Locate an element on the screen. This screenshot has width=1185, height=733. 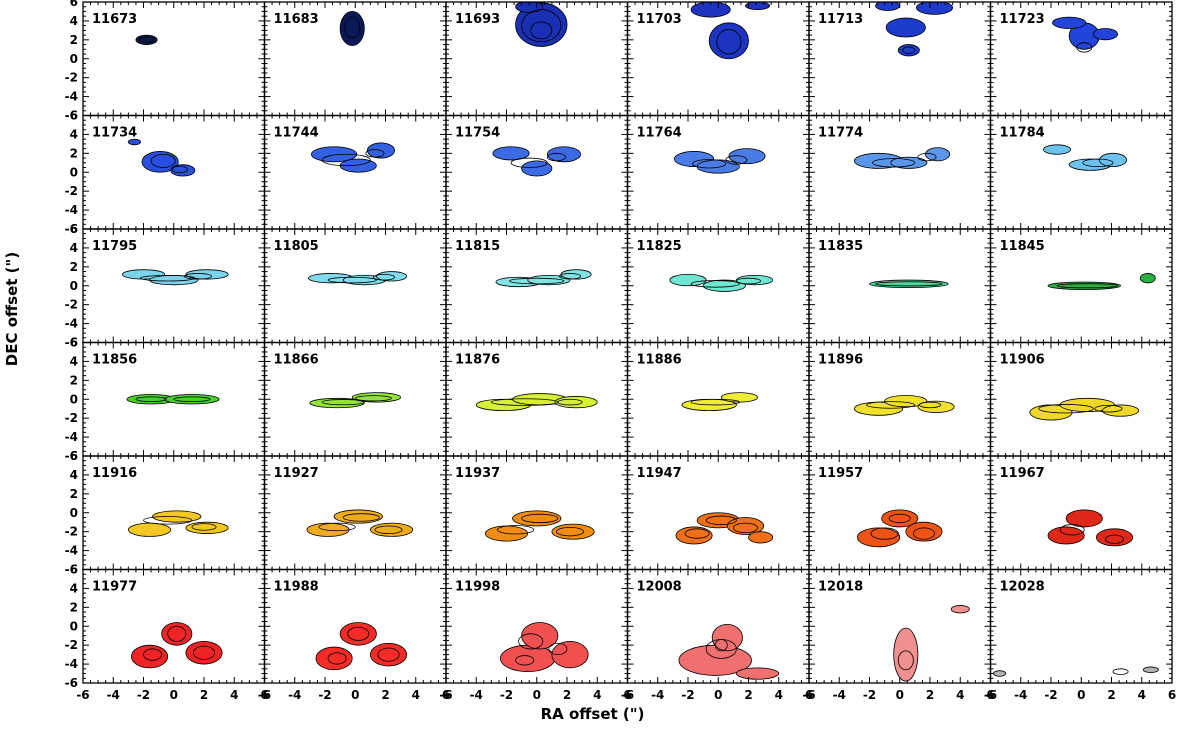
panel-11927: 11927 is located at coordinates (355, 513).